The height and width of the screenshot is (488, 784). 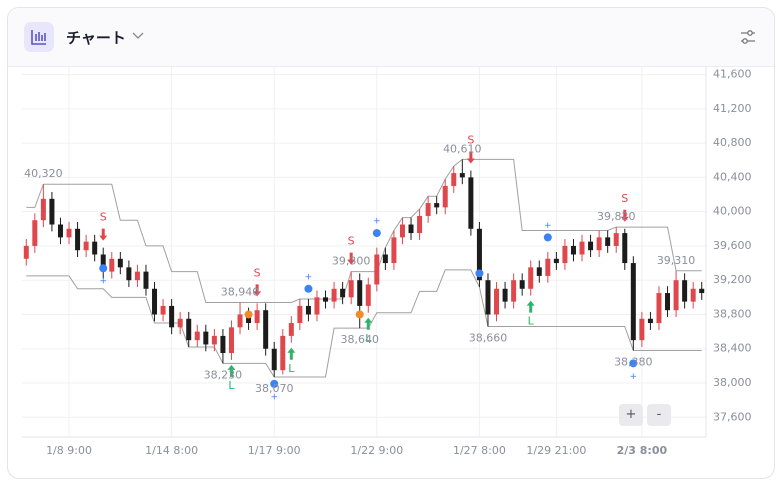 I want to click on x-tick-label: 1/8 9:00, so click(x=69, y=450).